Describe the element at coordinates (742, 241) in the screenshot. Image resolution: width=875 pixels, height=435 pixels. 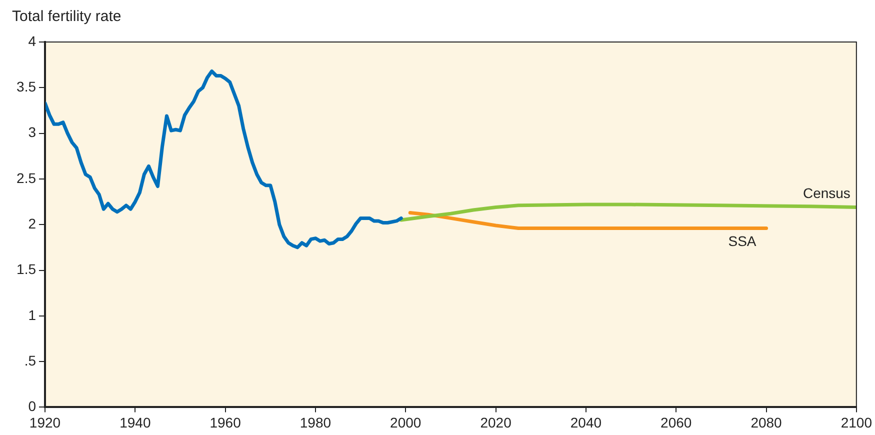
I see `series-label: SSA` at that location.